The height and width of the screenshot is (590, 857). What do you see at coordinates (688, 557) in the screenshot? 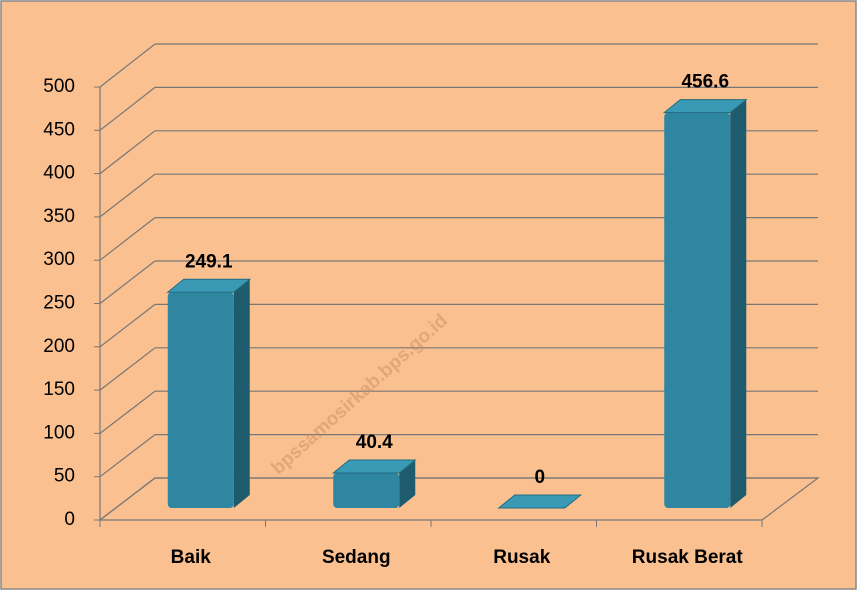
I see `x-tick-label: Rusak Berat` at bounding box center [688, 557].